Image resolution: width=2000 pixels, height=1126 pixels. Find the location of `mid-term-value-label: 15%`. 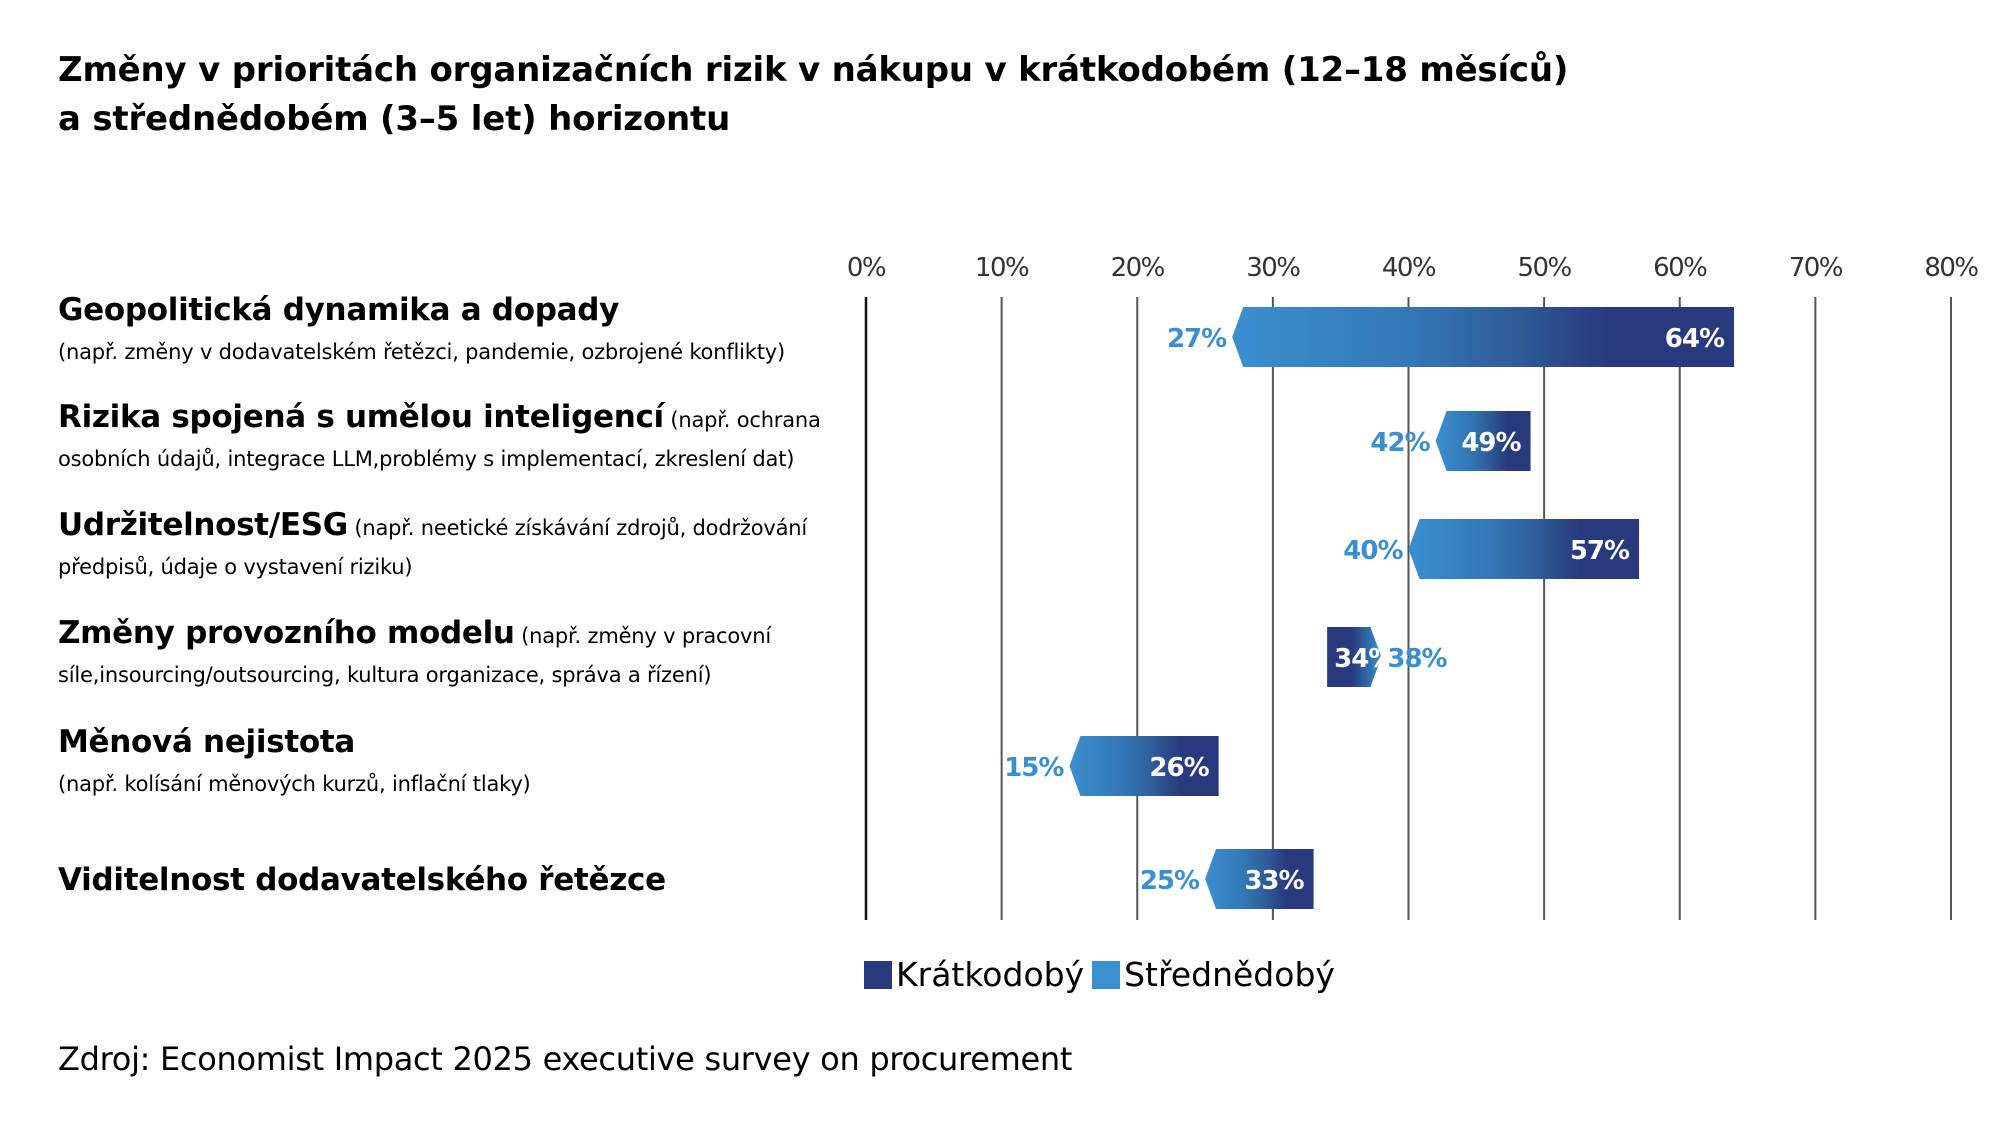

mid-term-value-label: 15% is located at coordinates (1034, 768).